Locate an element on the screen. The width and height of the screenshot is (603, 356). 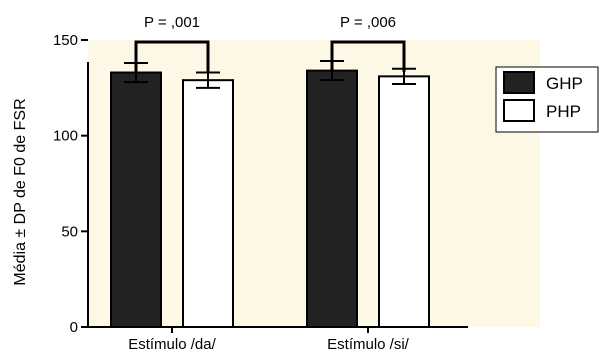
x-tick-label: Estímulo /si/ is located at coordinates (368, 344).